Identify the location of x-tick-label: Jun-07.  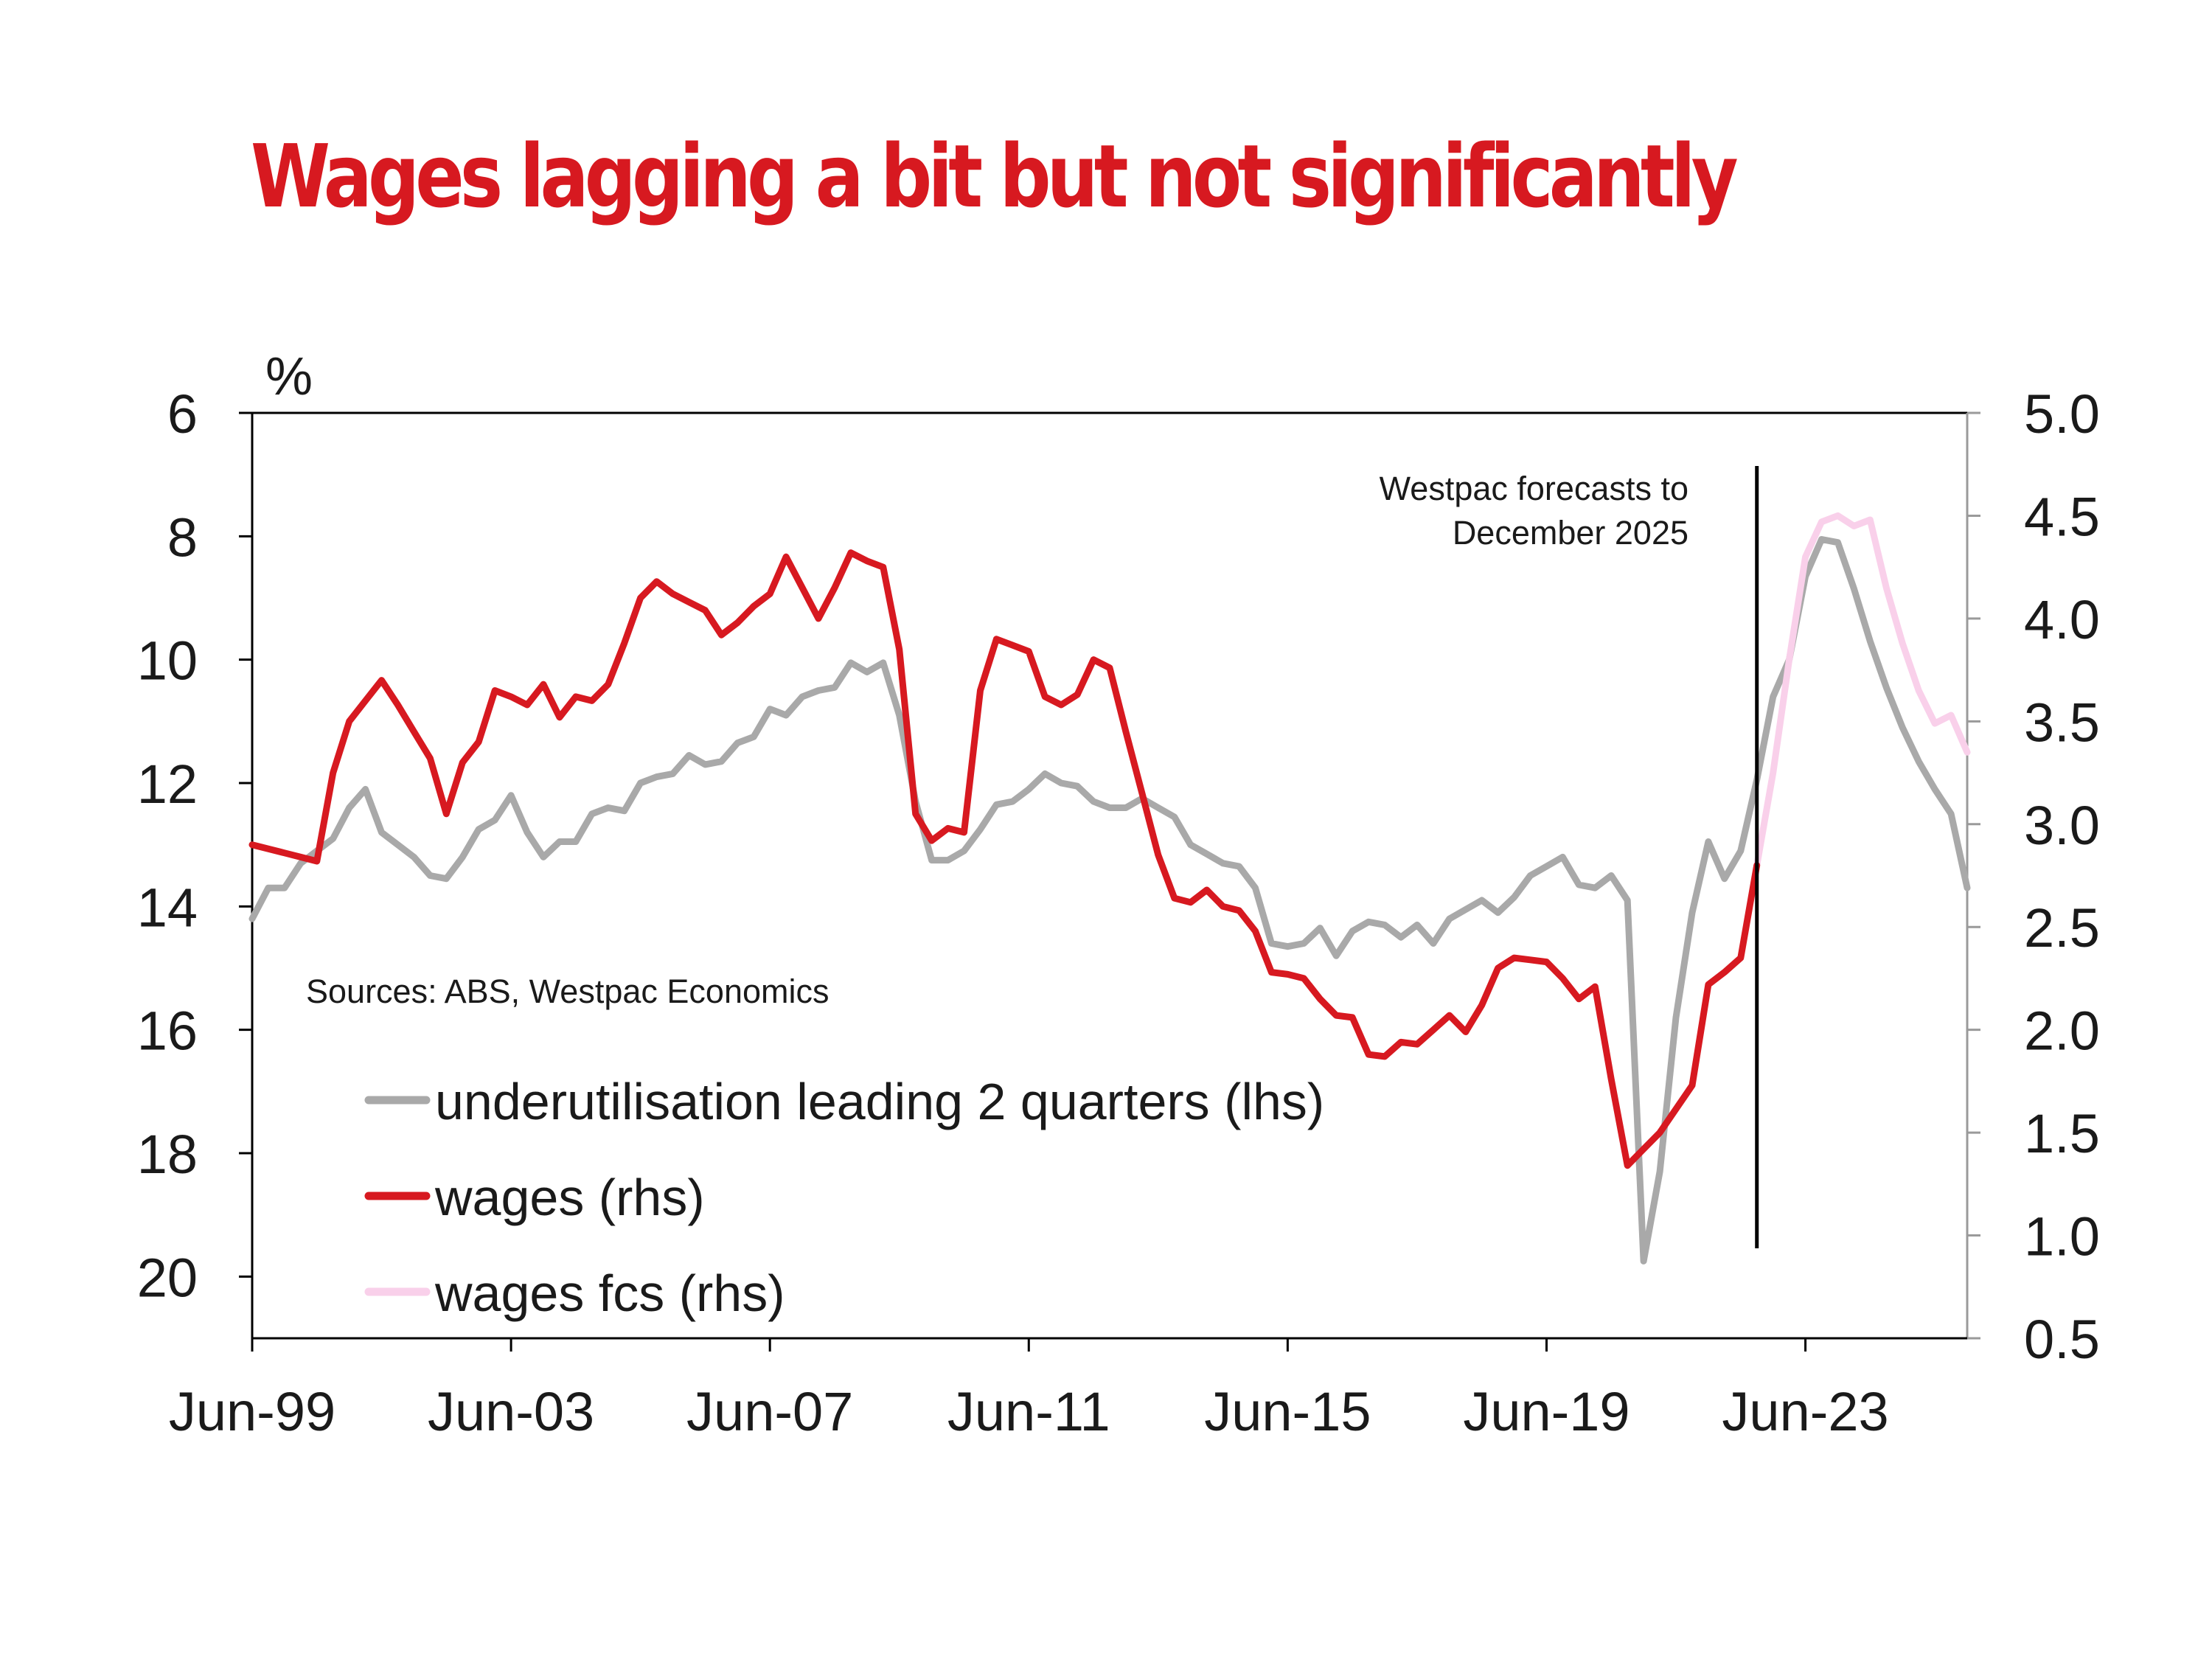
(769, 1411).